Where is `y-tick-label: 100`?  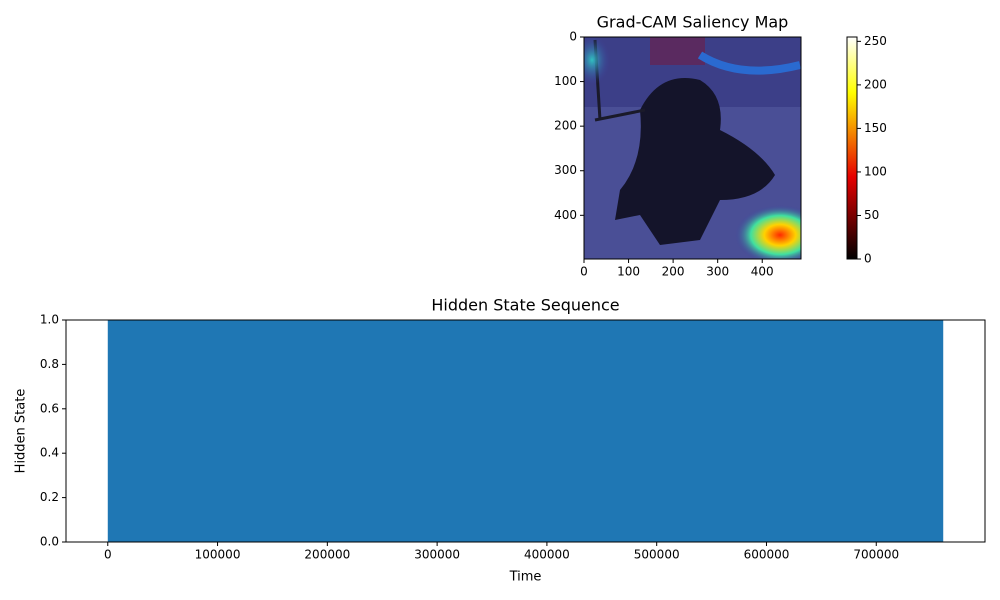
y-tick-label: 100 is located at coordinates (565, 81).